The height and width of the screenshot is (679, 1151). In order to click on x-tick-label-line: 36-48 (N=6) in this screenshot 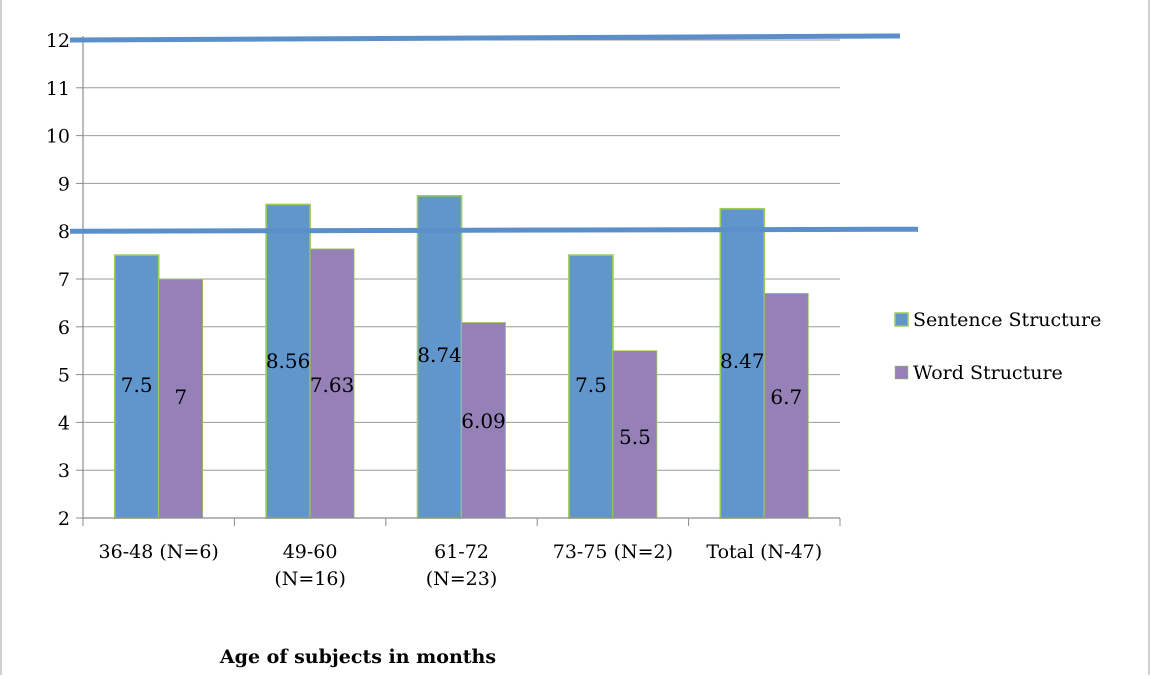, I will do `click(159, 552)`.